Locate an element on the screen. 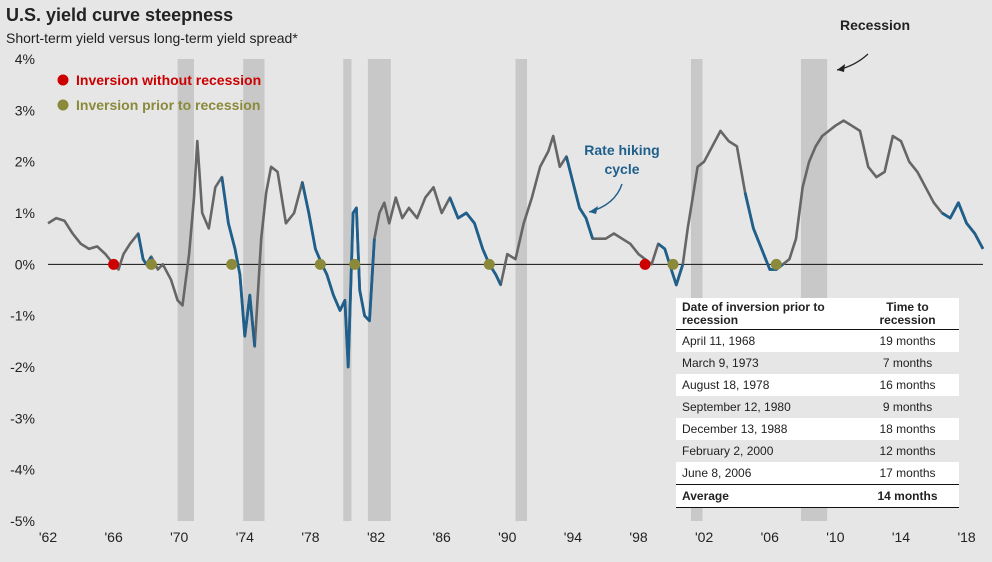  recession-arrowhead is located at coordinates (841, 68).